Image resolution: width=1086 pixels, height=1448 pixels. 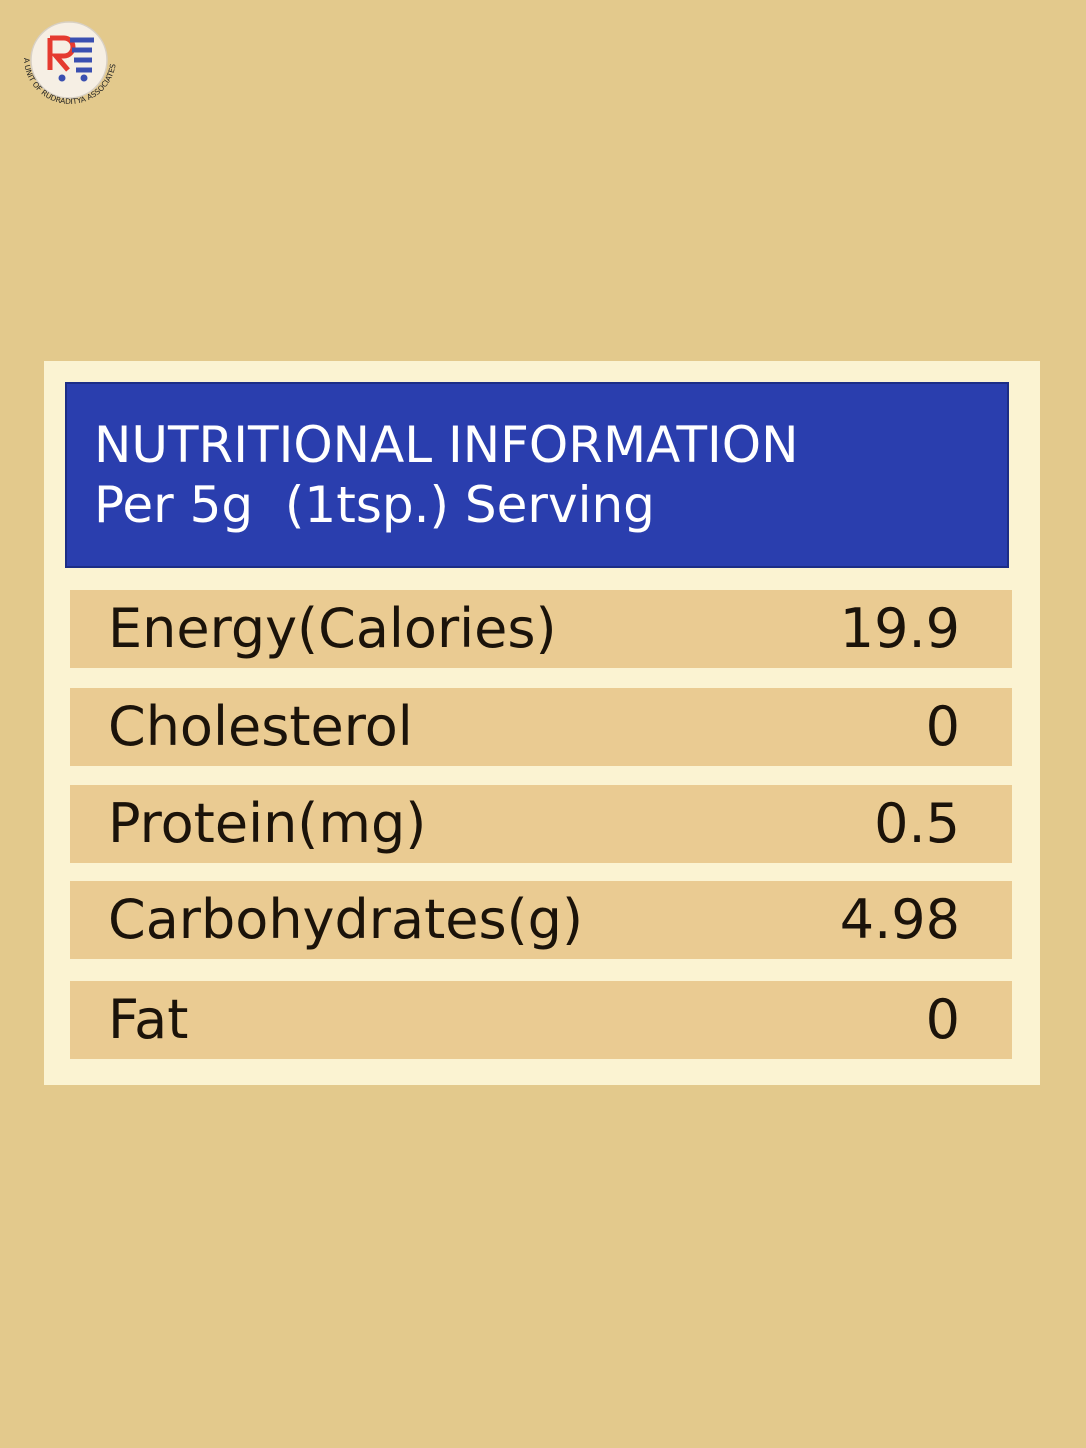 I want to click on nutrient-value: 19.9, so click(x=900, y=628).